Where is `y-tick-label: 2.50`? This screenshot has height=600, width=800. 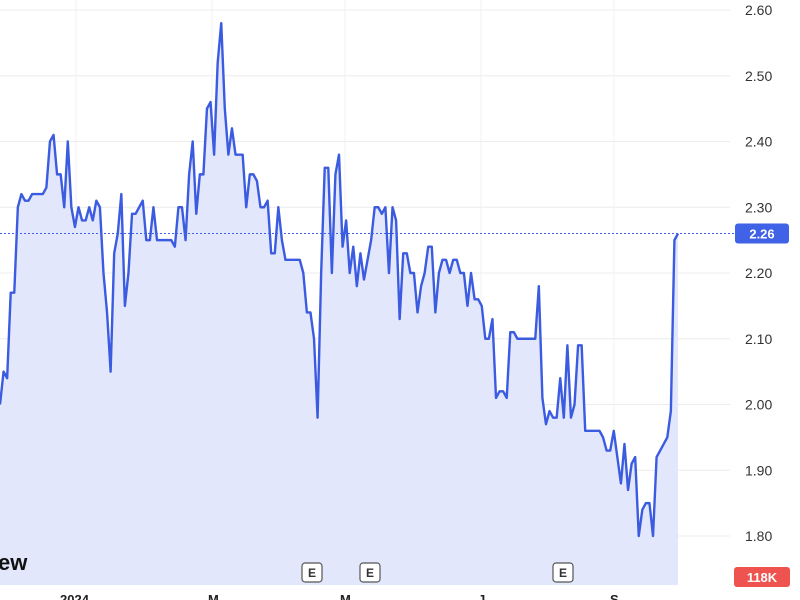 y-tick-label: 2.50 is located at coordinates (758, 76).